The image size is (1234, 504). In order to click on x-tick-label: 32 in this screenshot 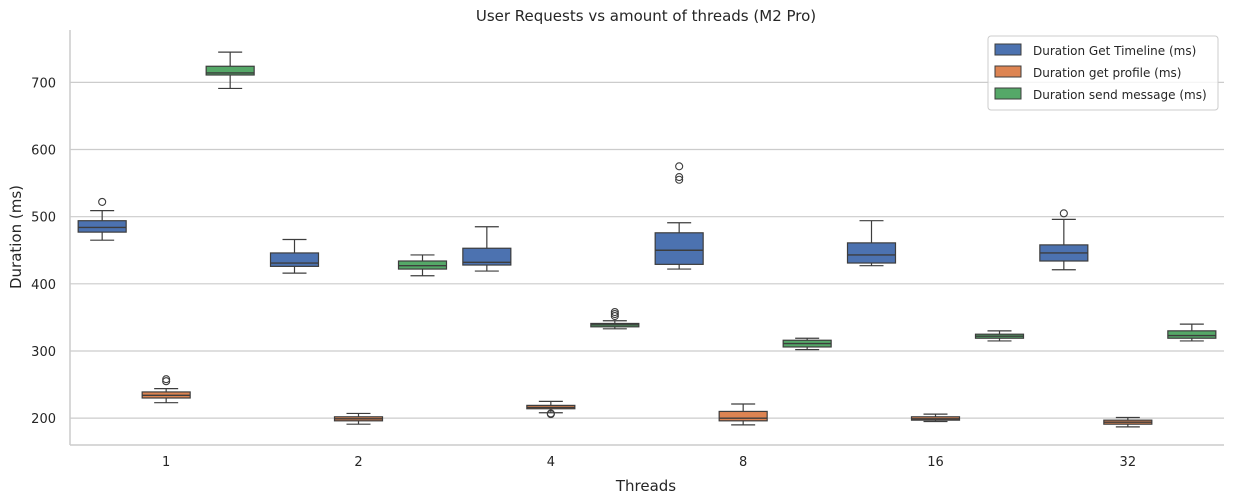, I will do `click(1128, 462)`.